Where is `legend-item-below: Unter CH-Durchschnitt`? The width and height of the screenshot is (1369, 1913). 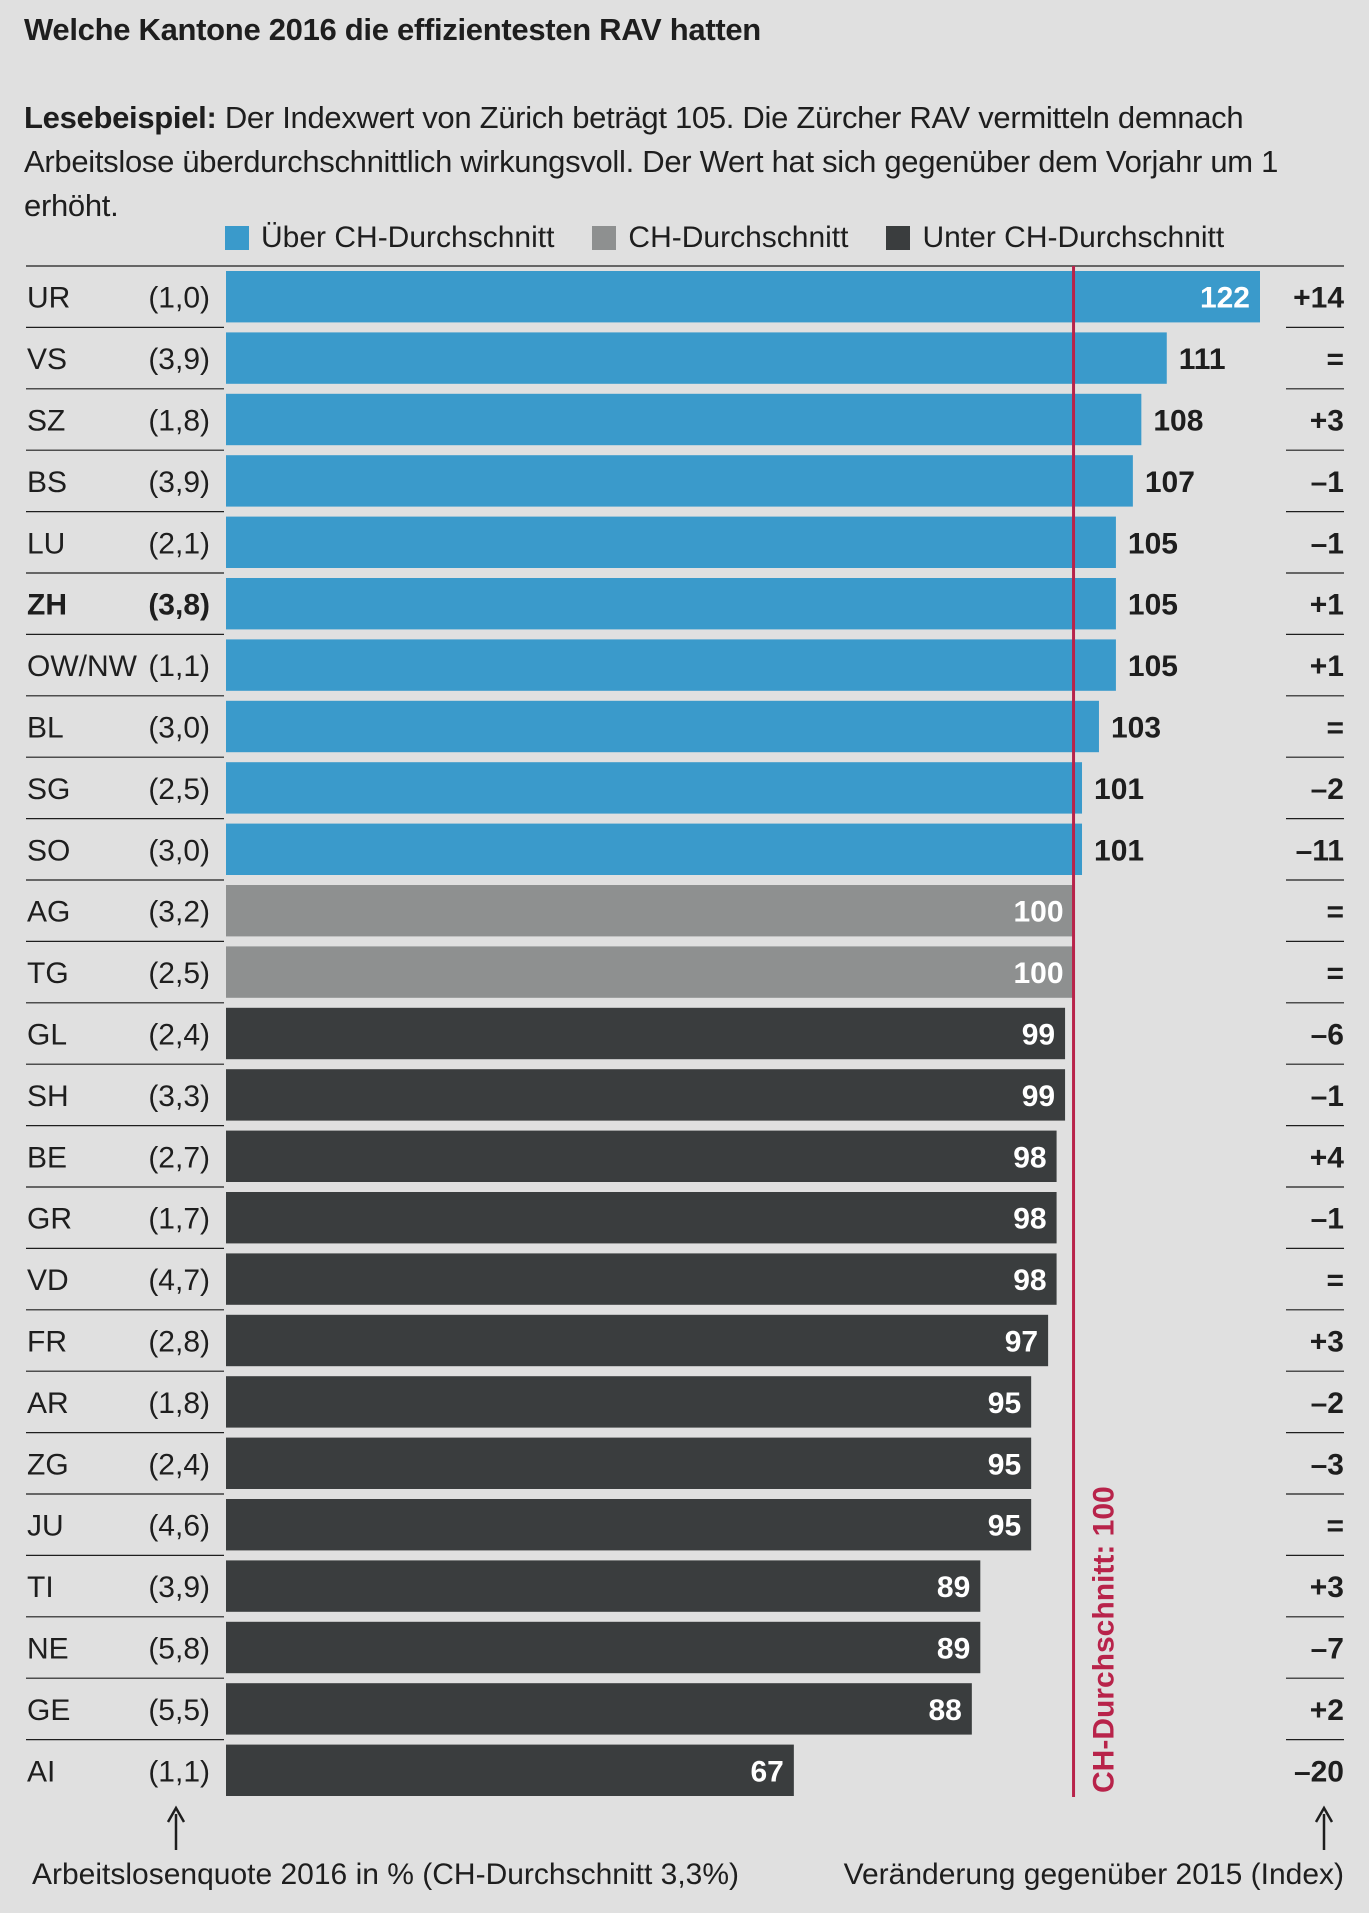
legend-item-below: Unter CH-Durchschnitt is located at coordinates (1055, 238).